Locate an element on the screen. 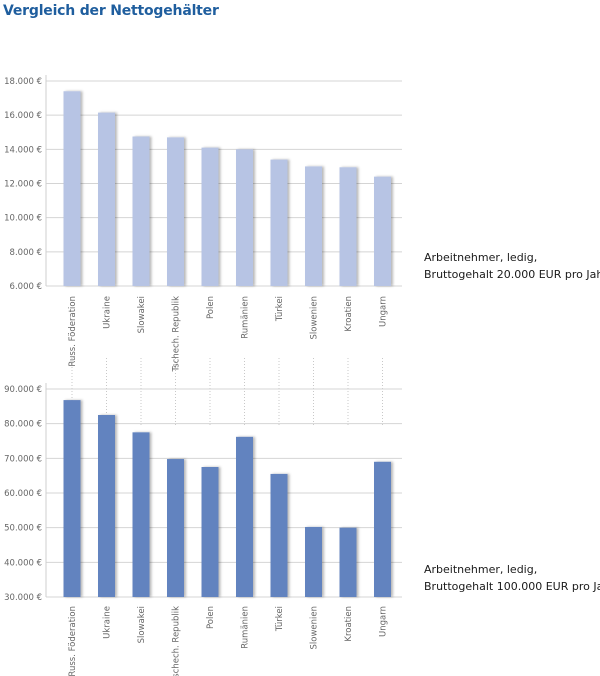 The height and width of the screenshot is (676, 600). y-tick-label: 30.000 € is located at coordinates (23, 598).